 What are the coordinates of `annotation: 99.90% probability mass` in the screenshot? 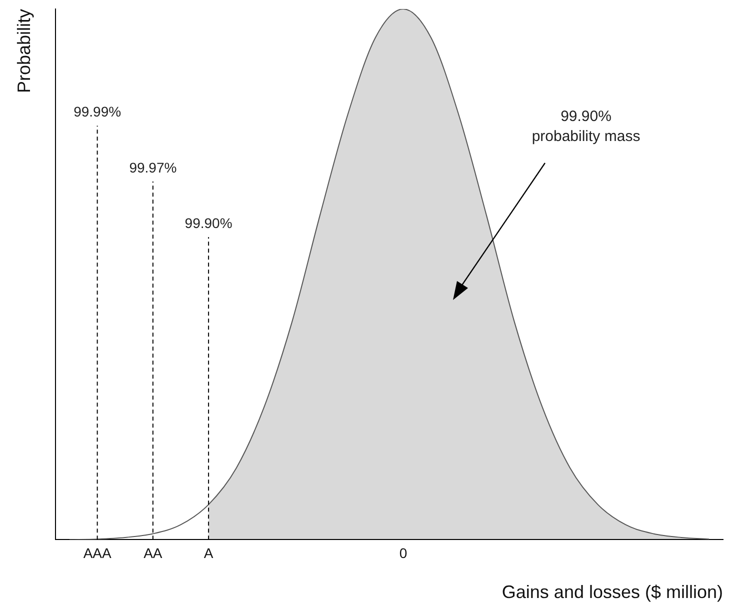 It's located at (586, 127).